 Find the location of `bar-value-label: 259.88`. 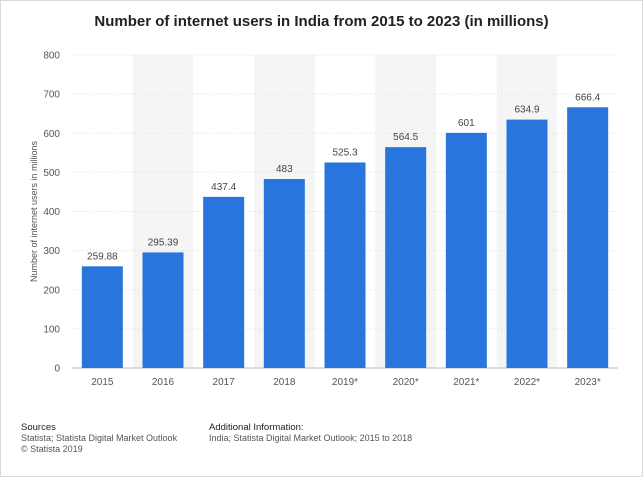

bar-value-label: 259.88 is located at coordinates (102, 256).